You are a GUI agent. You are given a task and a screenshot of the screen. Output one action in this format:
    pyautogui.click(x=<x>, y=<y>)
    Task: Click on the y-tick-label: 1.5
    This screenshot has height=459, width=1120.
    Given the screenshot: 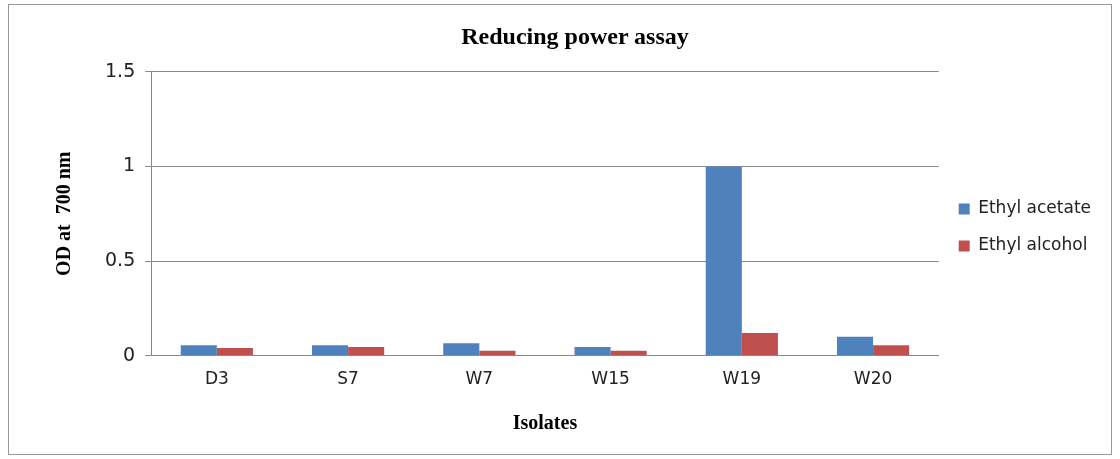 What is the action you would take?
    pyautogui.click(x=120, y=69)
    